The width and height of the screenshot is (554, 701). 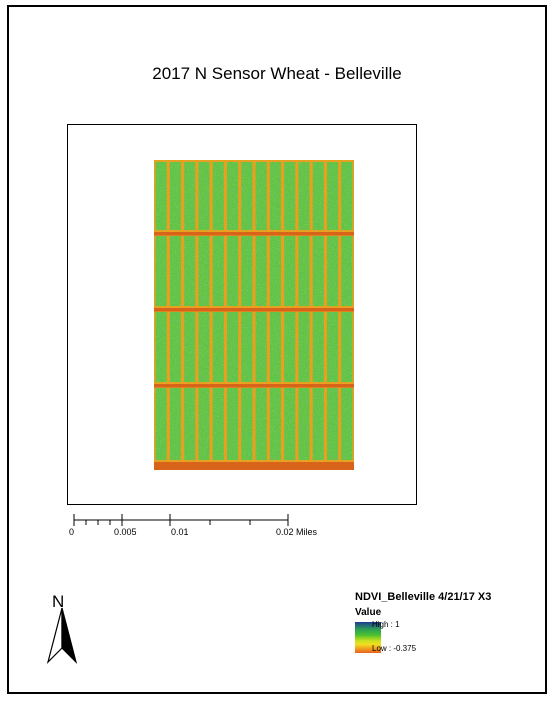 I want to click on legend-title: NDVI_Belleville 4/21/17 X3, so click(x=423, y=597).